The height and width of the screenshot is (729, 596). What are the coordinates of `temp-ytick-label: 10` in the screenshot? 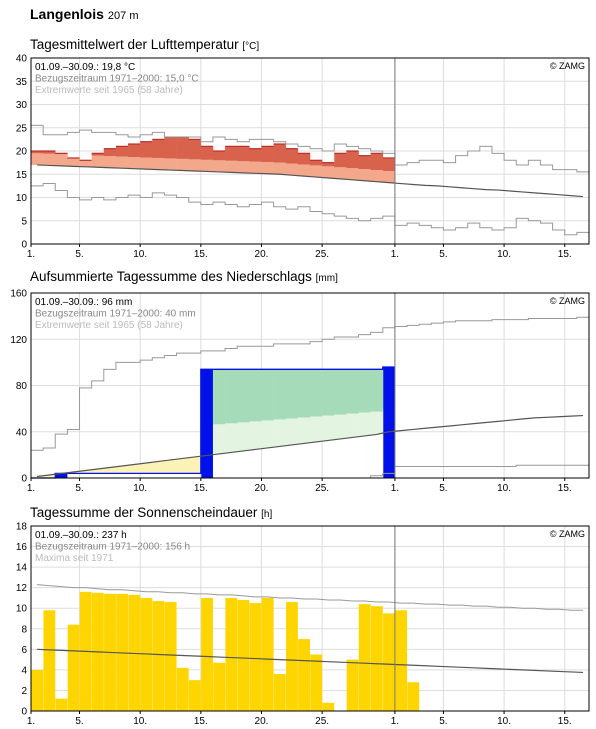 It's located at (22, 198).